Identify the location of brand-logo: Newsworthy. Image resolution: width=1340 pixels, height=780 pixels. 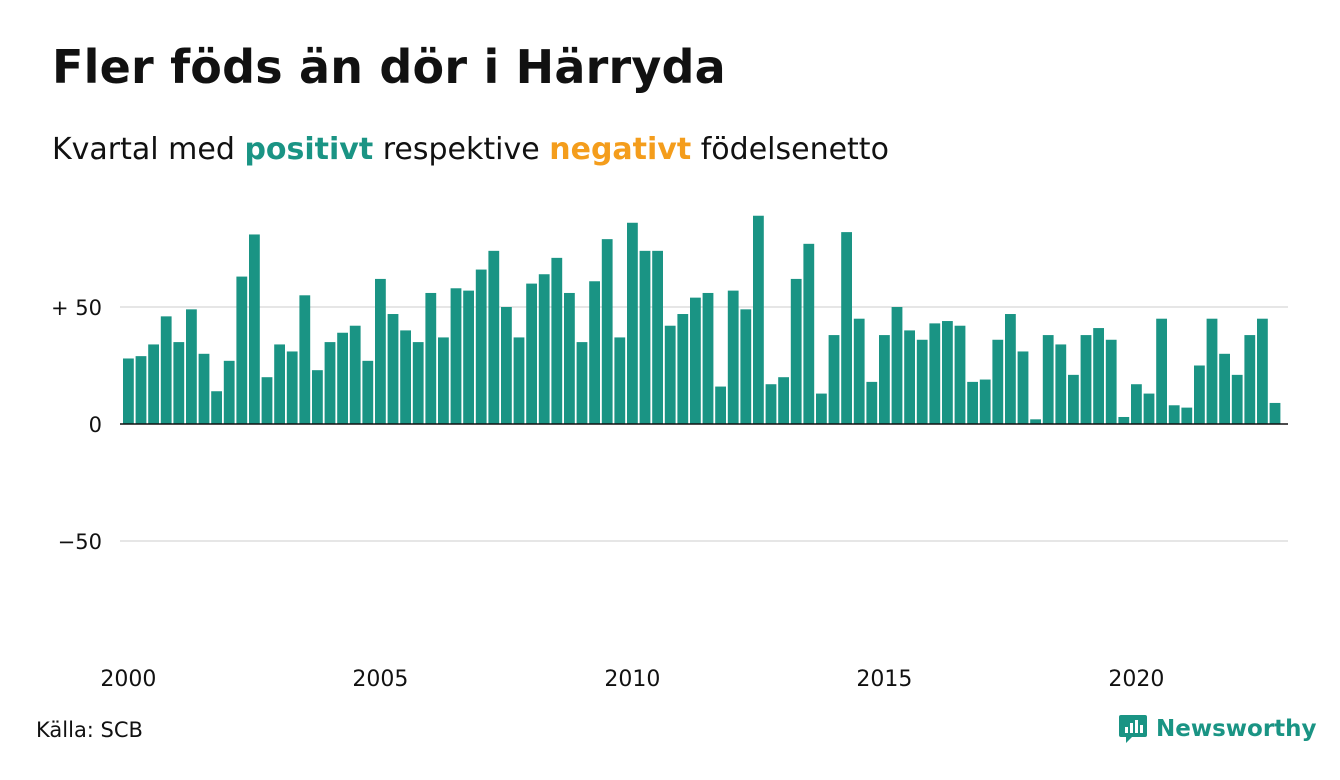
(1217, 729).